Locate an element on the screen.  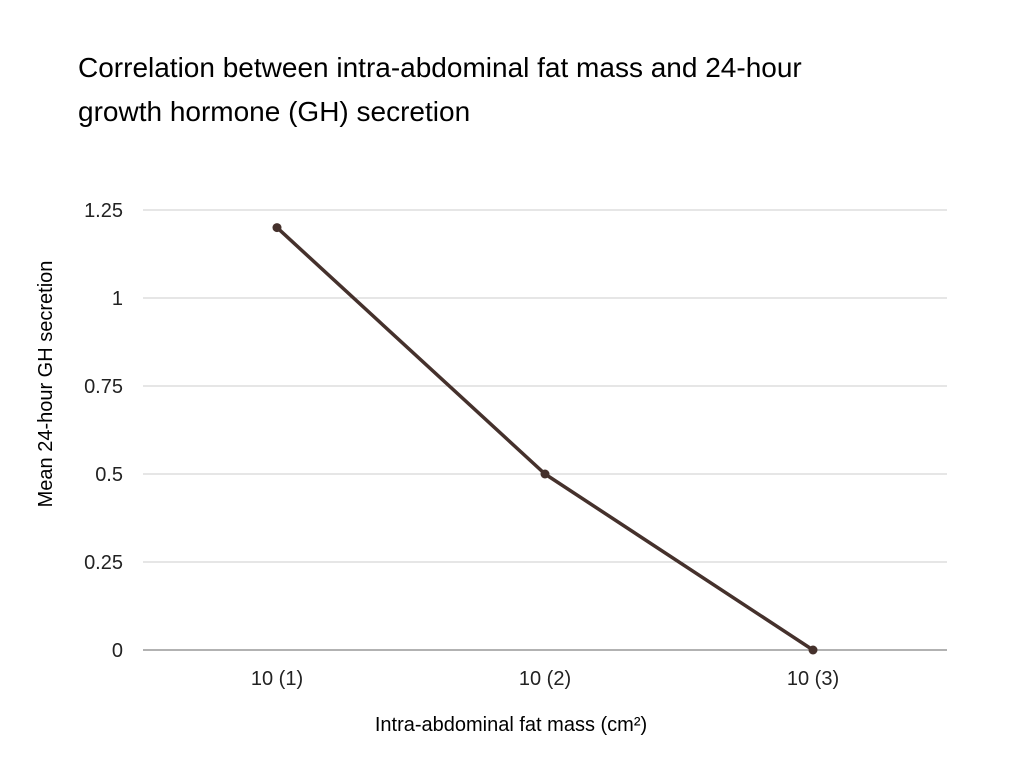
x-tick-label: 10 (2) is located at coordinates (545, 679).